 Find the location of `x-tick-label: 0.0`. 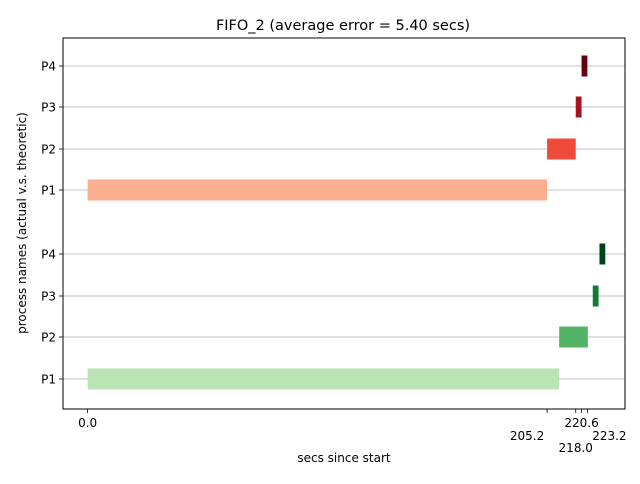

x-tick-label: 0.0 is located at coordinates (87, 423).